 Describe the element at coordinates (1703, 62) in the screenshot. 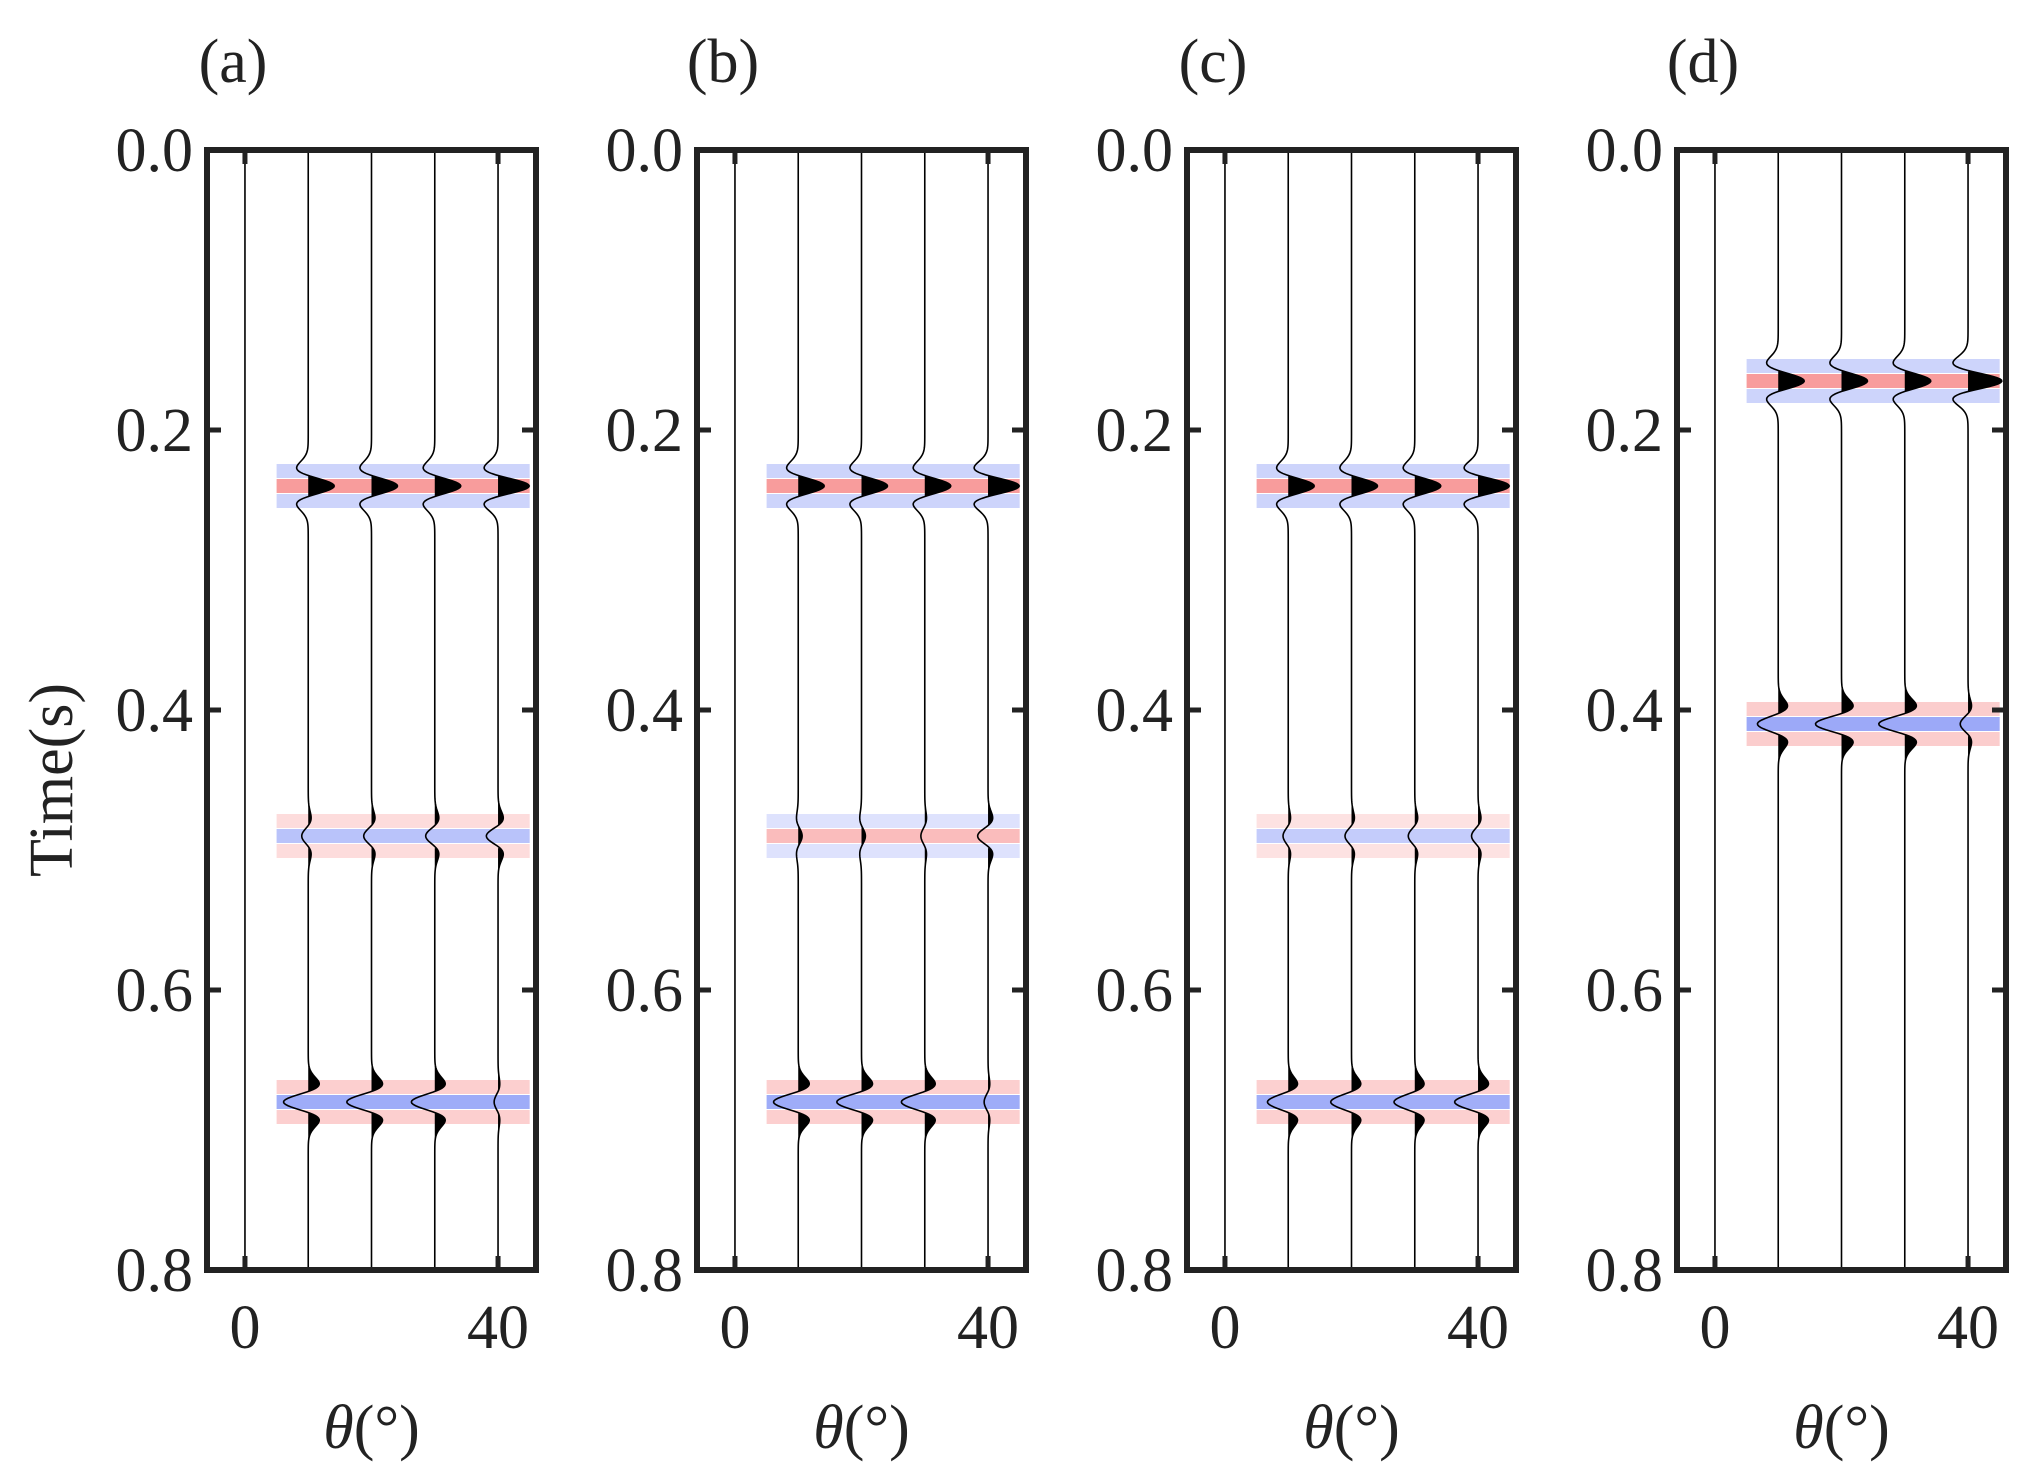

I see `panel-d-label: (d)` at that location.